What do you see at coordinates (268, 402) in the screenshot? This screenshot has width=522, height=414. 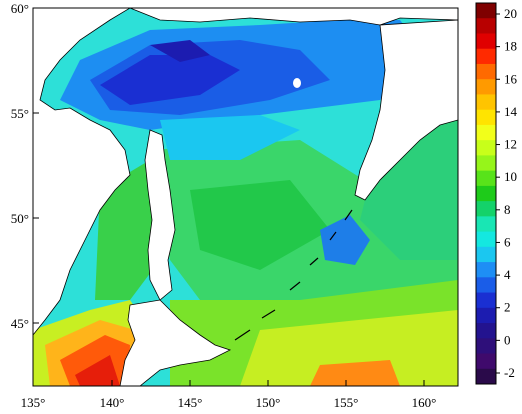 I see `lon-tick-label: 150°` at bounding box center [268, 402].